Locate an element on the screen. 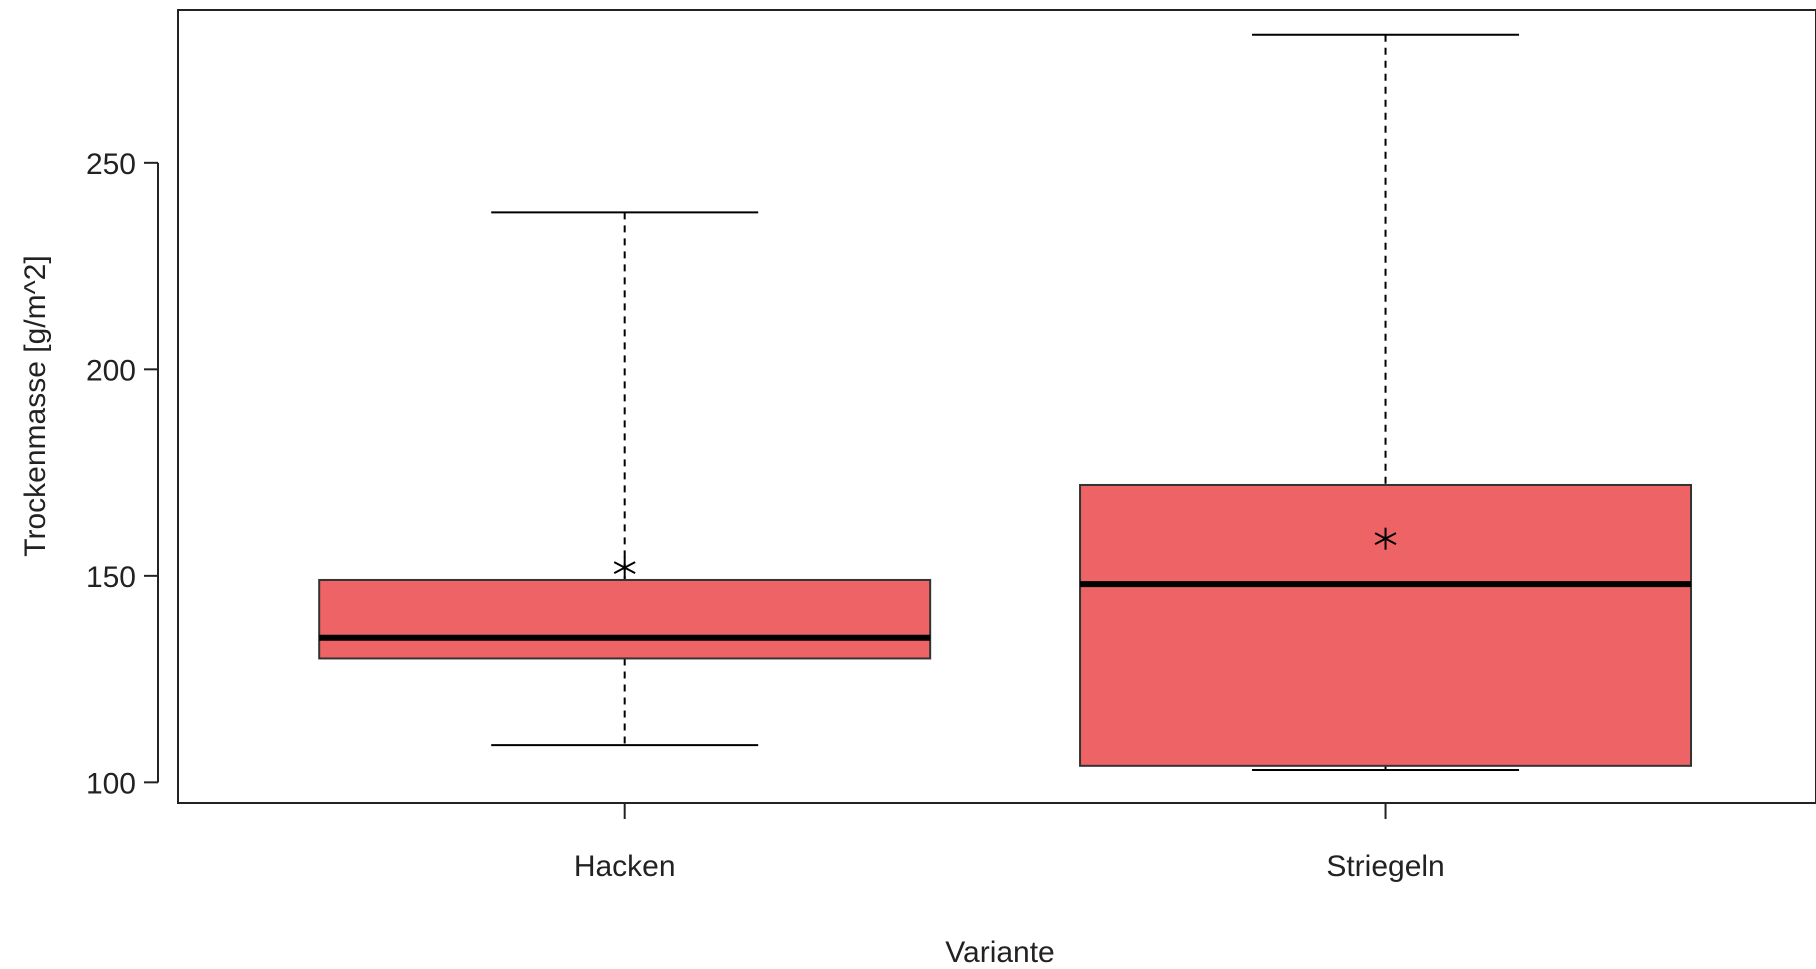 The width and height of the screenshot is (1816, 969). y-tick-label-200: 200 is located at coordinates (111, 370).